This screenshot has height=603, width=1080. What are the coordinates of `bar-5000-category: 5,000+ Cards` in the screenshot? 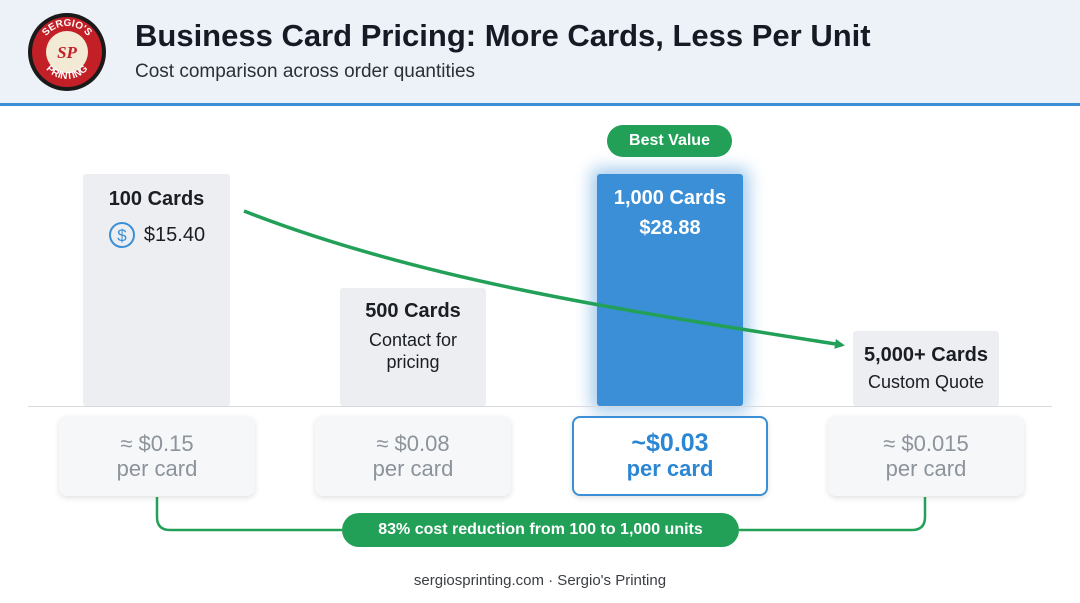 It's located at (926, 355).